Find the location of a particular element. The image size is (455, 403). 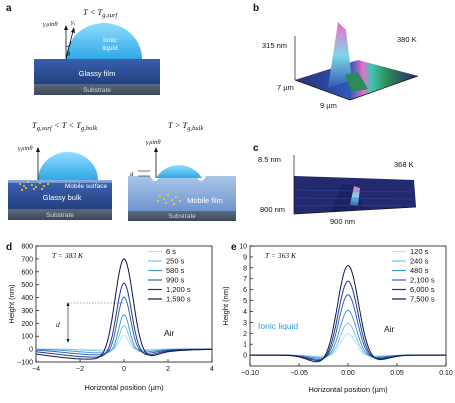

e-annotation-air: Air is located at coordinates (389, 329).